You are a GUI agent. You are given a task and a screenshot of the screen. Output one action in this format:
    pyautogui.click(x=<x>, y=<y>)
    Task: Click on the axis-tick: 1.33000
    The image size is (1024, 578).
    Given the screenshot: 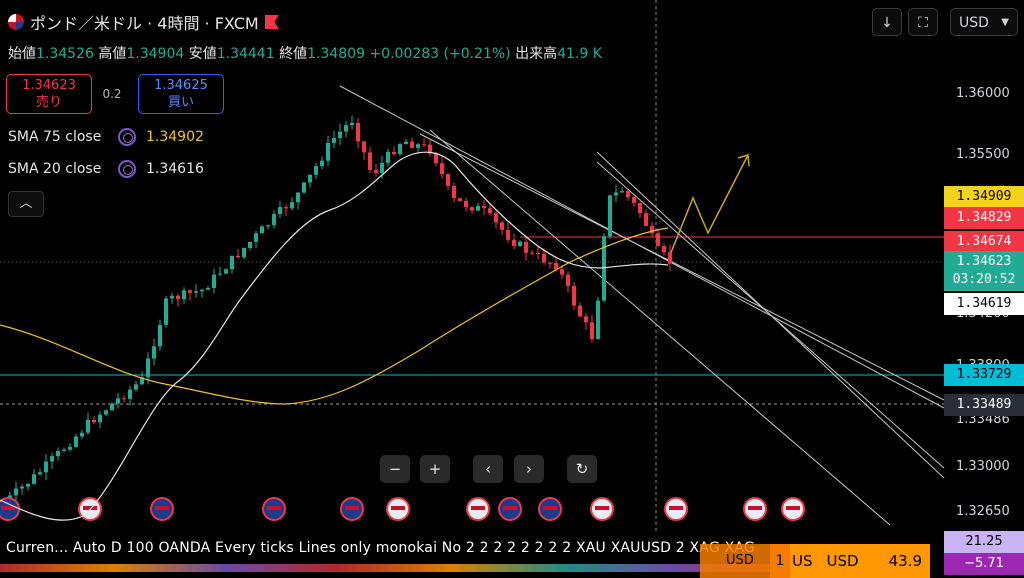 What is the action you would take?
    pyautogui.click(x=983, y=466)
    